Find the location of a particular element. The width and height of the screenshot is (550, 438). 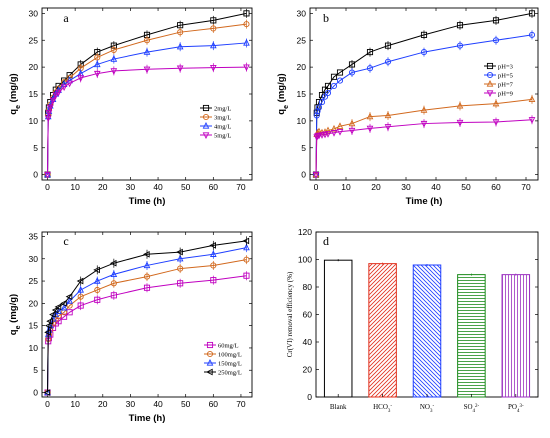

y-tick-label: 15 is located at coordinates (302, 94).